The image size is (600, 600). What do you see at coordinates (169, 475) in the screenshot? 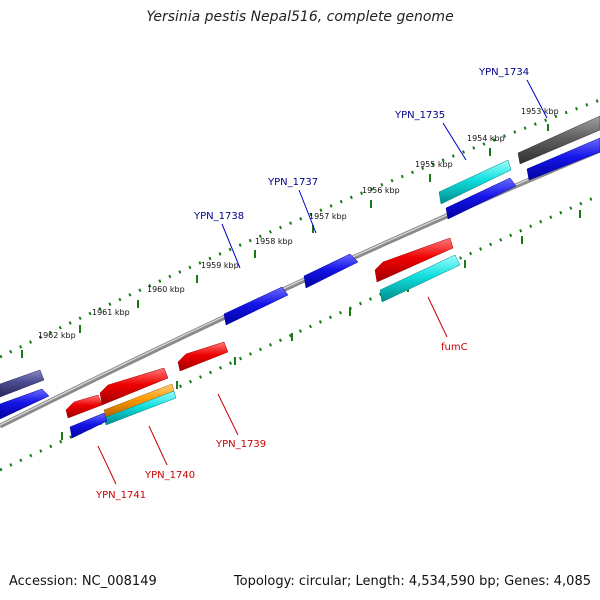
I see `label-ypn-1740: YPN_1740` at bounding box center [169, 475].